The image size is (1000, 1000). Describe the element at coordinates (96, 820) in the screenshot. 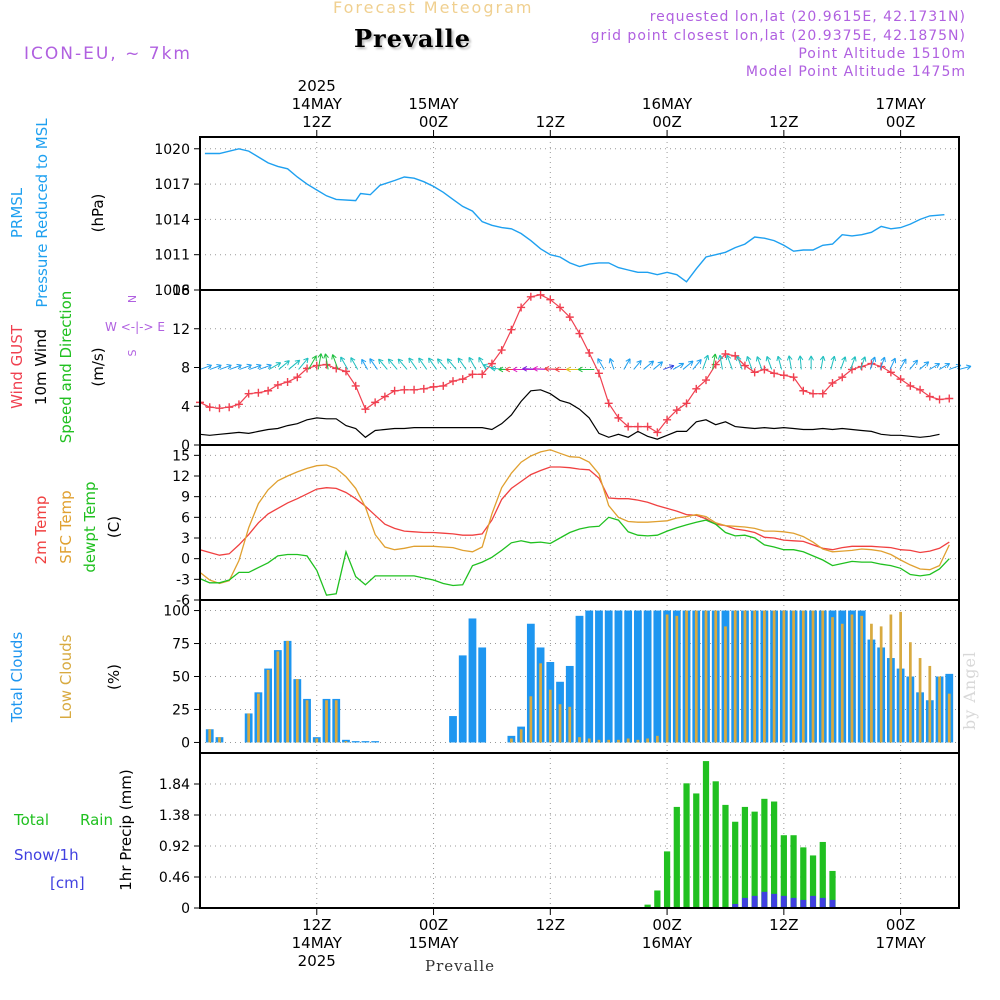

I see `label-rain: Rain` at that location.